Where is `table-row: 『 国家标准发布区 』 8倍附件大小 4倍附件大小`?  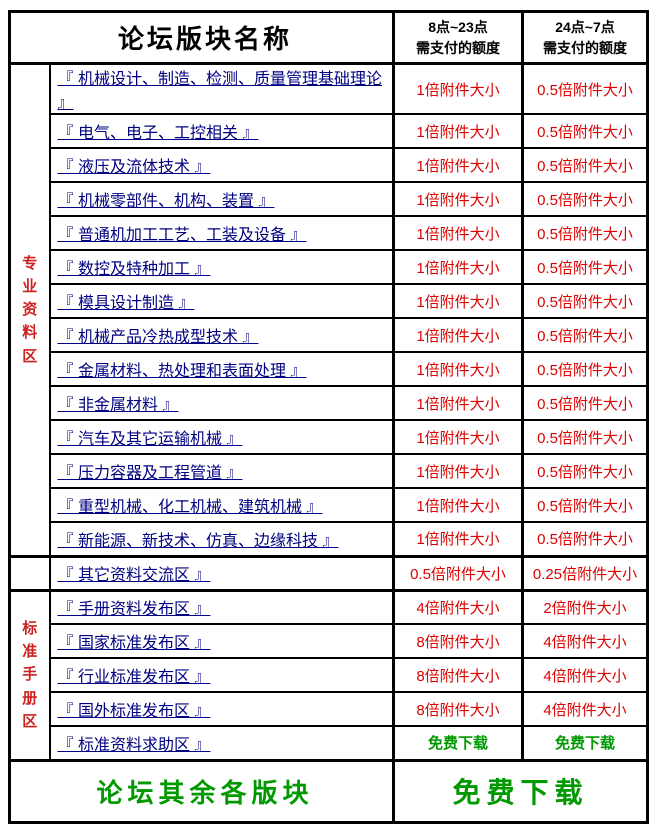
table-row: 『 国家标准发布区 』 8倍附件大小 4倍附件大小 is located at coordinates (329, 641).